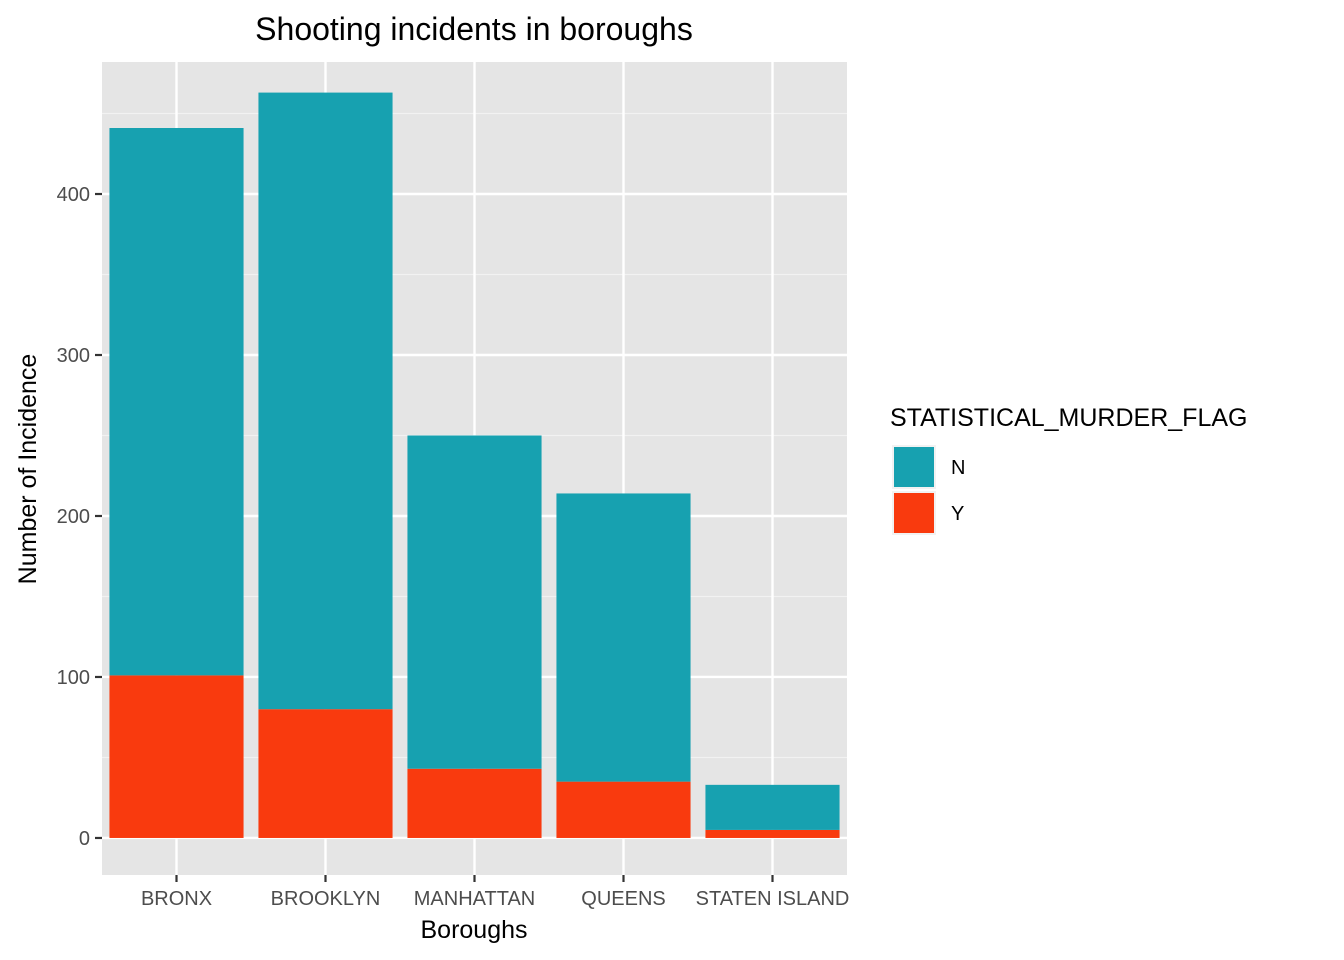 This screenshot has height=960, width=1344. Describe the element at coordinates (773, 899) in the screenshot. I see `x-tick-label: STATEN ISLAND` at that location.